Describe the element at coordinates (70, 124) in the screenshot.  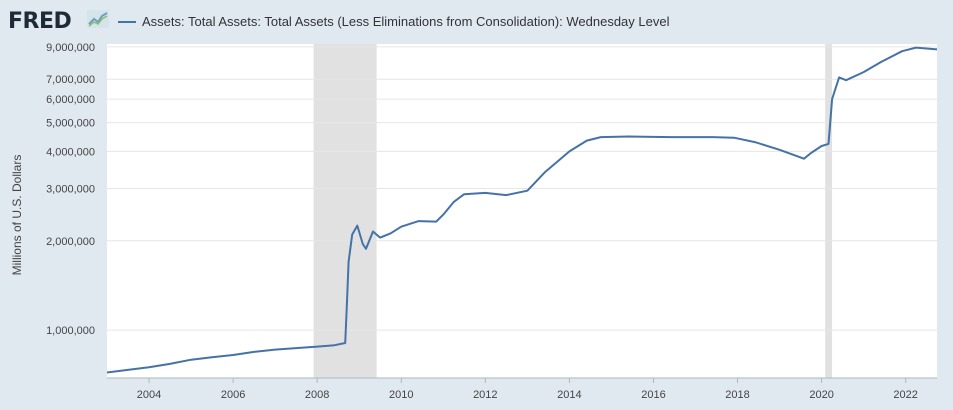
I see `y-tick-label: 5,000,000` at that location.